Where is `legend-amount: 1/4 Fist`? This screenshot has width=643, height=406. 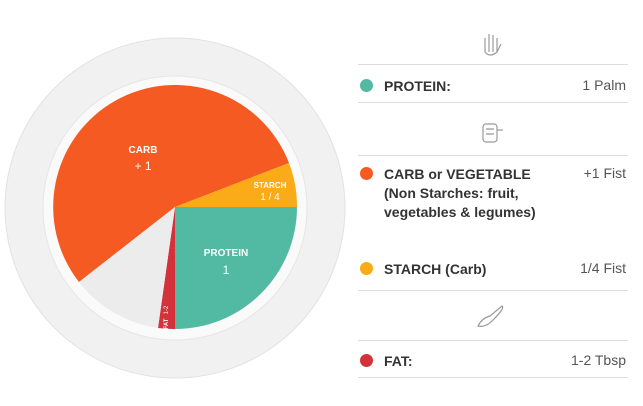 legend-amount: 1/4 Fist is located at coordinates (603, 268).